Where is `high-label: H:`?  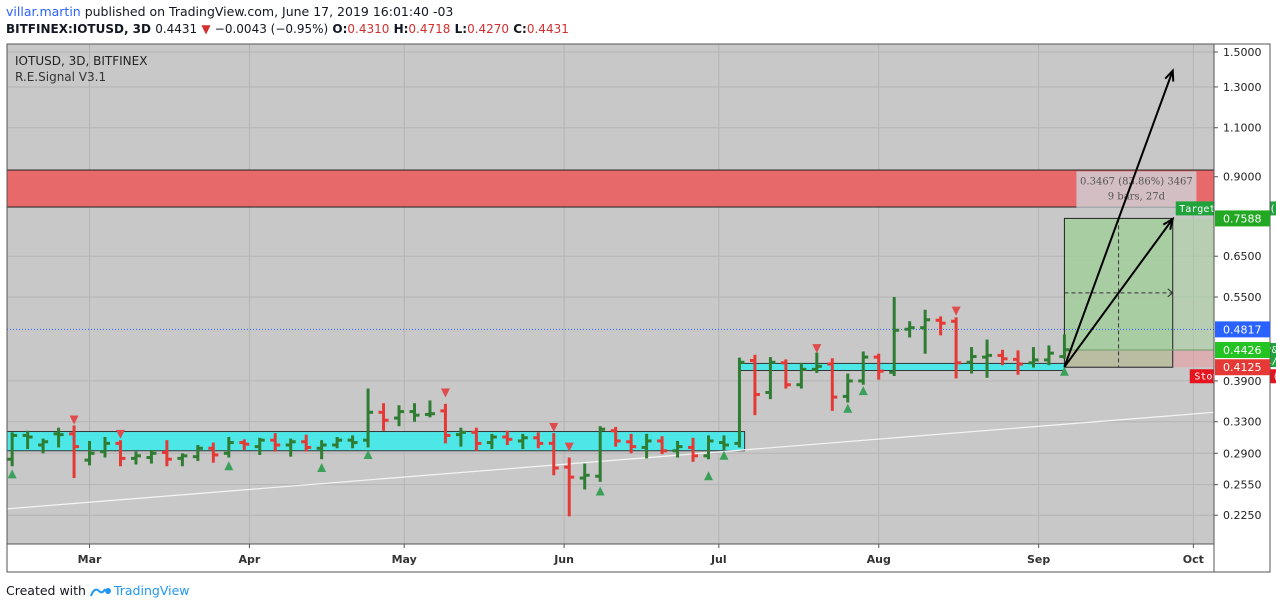
high-label: H: is located at coordinates (401, 29).